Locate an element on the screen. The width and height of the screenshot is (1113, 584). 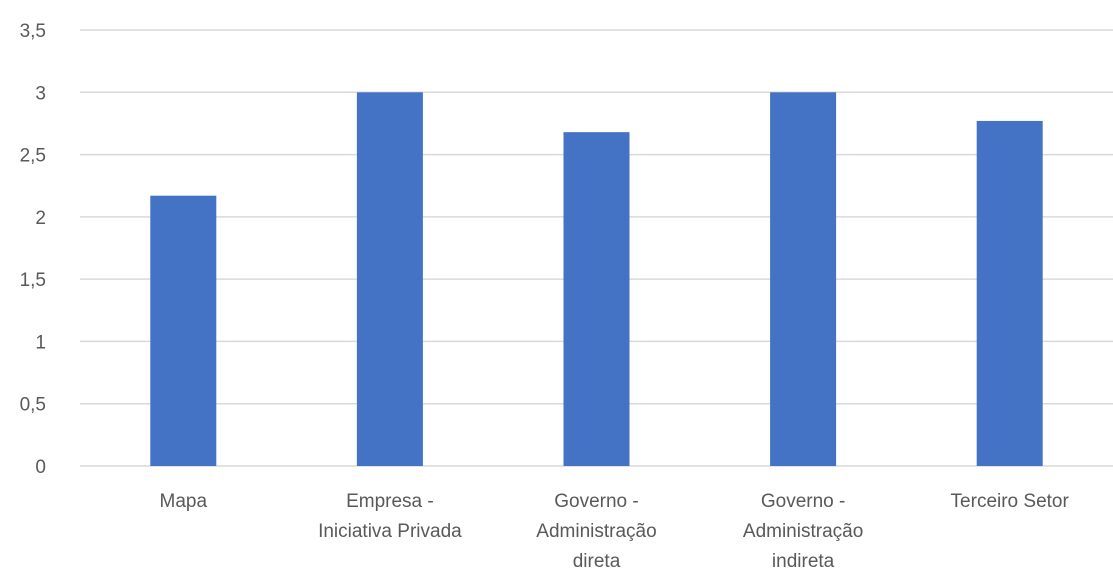
x-tick-label: Terceiro Setor is located at coordinates (1010, 501).